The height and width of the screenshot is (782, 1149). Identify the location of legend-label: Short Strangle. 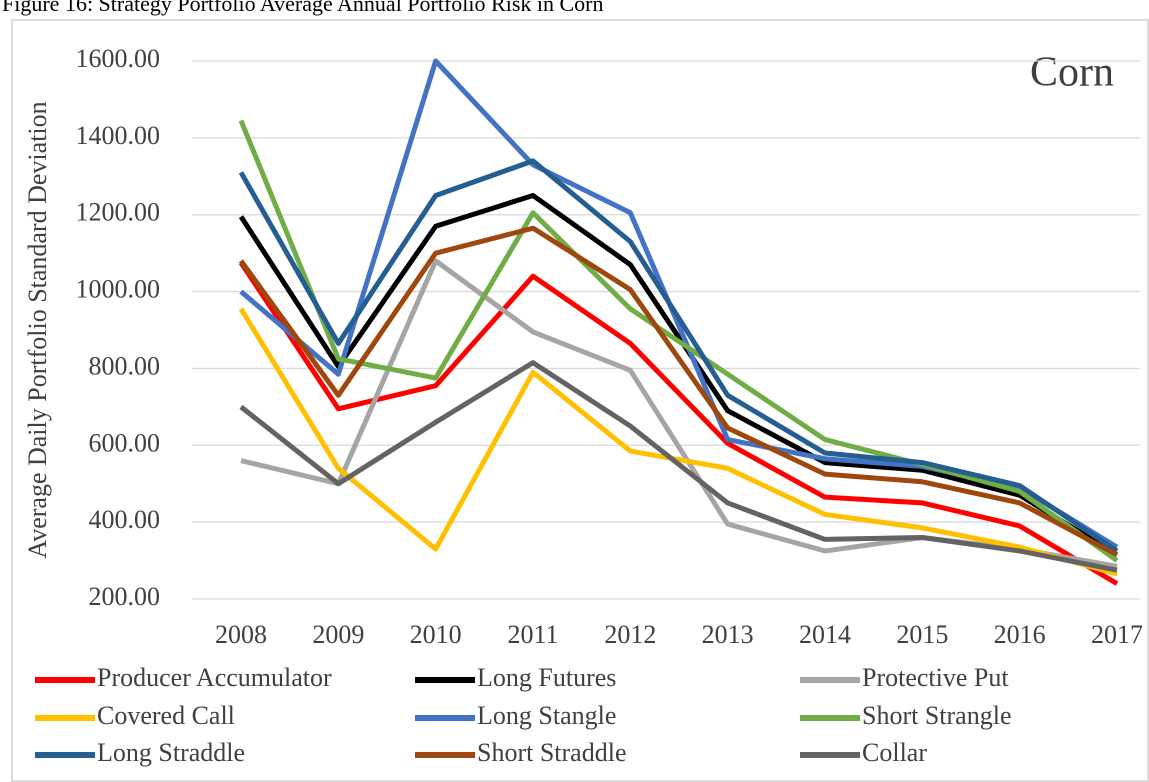
(937, 715).